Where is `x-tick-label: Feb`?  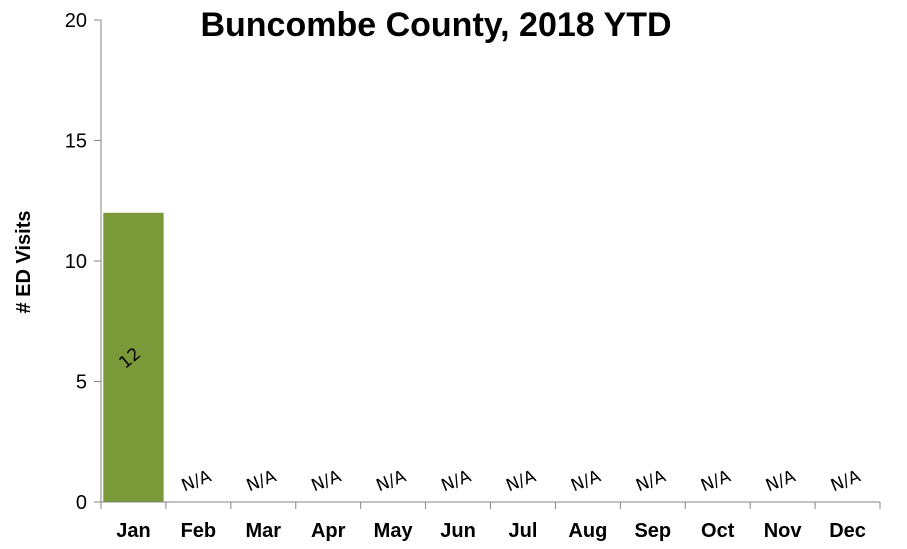 x-tick-label: Feb is located at coordinates (199, 531).